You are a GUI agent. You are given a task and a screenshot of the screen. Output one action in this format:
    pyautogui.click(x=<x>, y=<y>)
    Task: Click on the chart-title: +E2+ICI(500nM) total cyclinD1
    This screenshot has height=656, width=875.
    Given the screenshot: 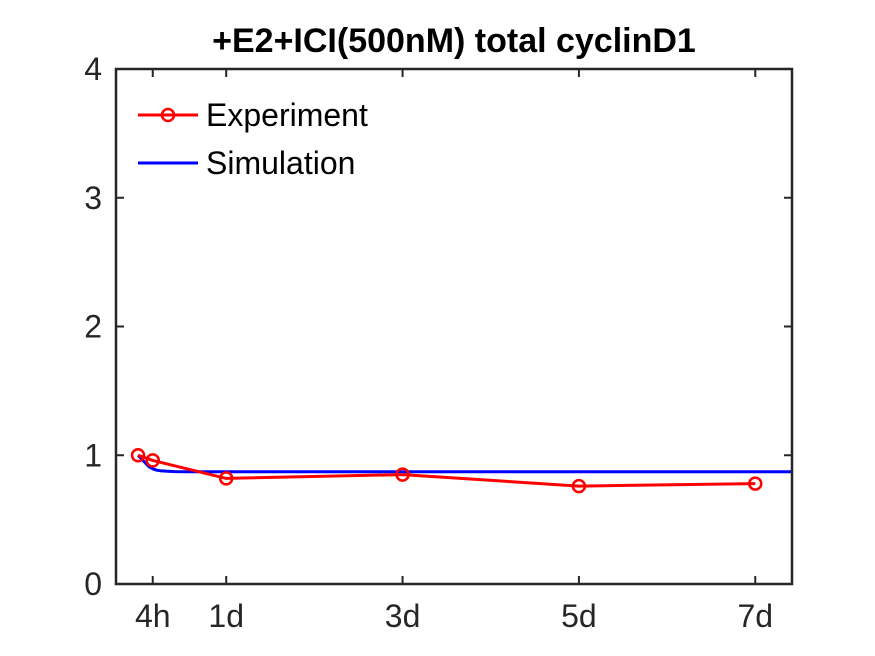 What is the action you would take?
    pyautogui.click(x=454, y=41)
    